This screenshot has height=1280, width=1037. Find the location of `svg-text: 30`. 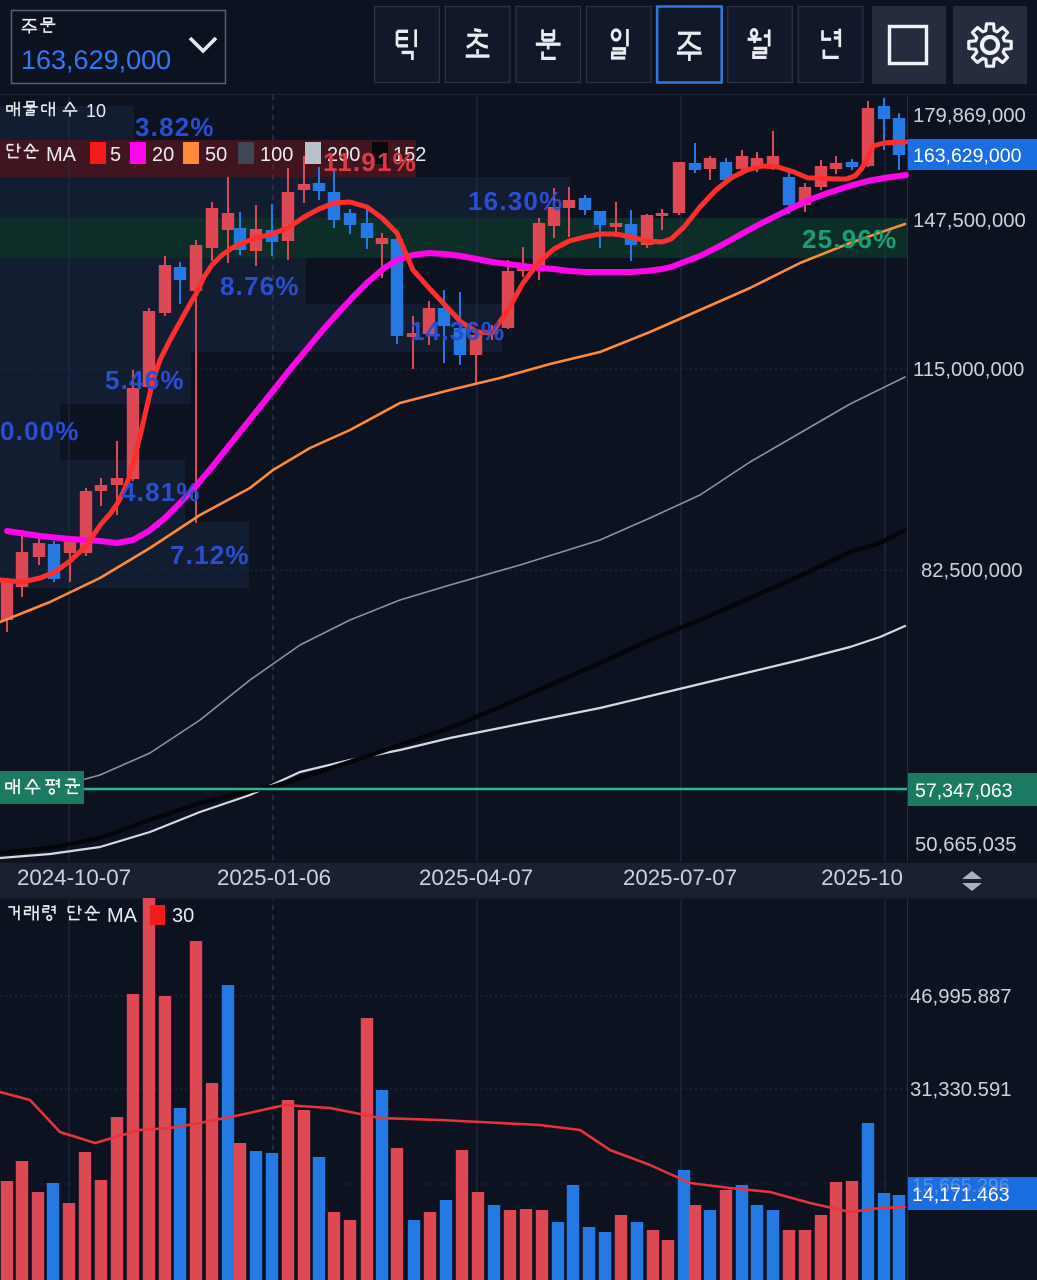

svg-text: 30 is located at coordinates (183, 916).